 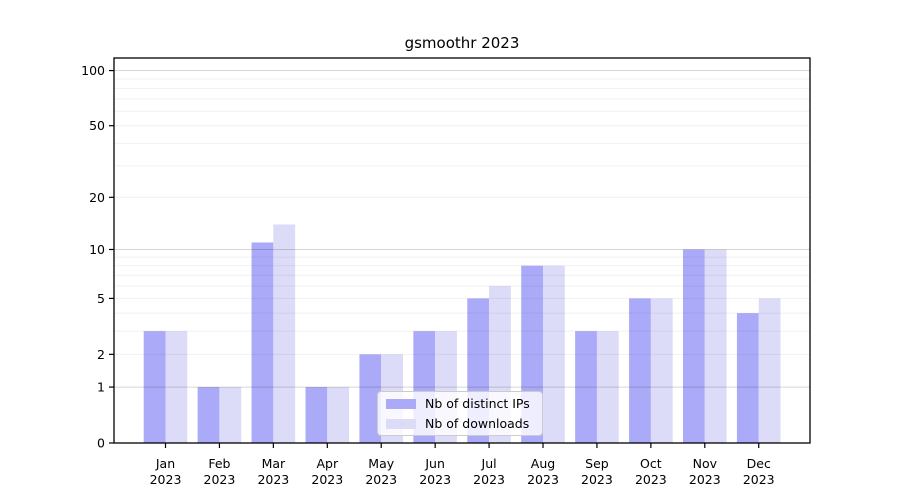 What do you see at coordinates (97, 197) in the screenshot?
I see `y-tick-label: 20` at bounding box center [97, 197].